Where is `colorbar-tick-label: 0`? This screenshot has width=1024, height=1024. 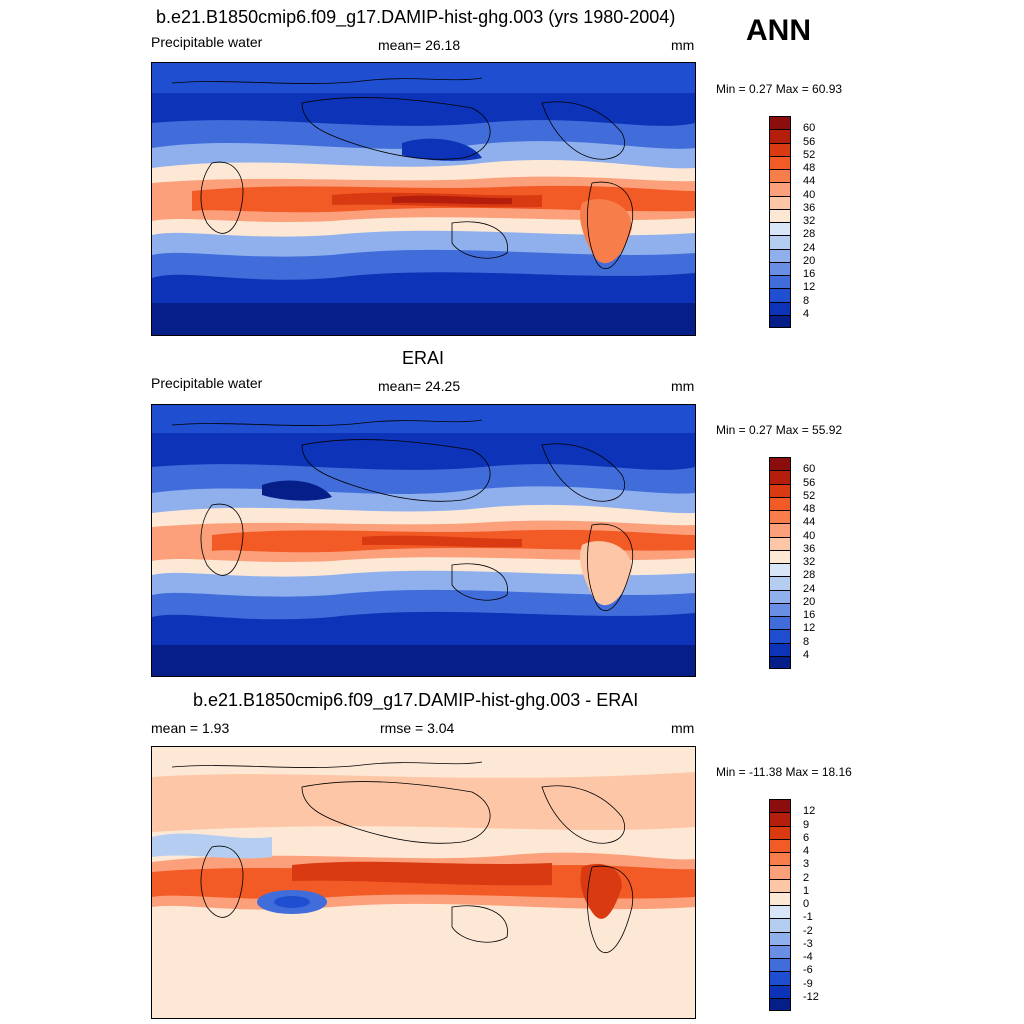 colorbar-tick-label: 0 is located at coordinates (806, 904).